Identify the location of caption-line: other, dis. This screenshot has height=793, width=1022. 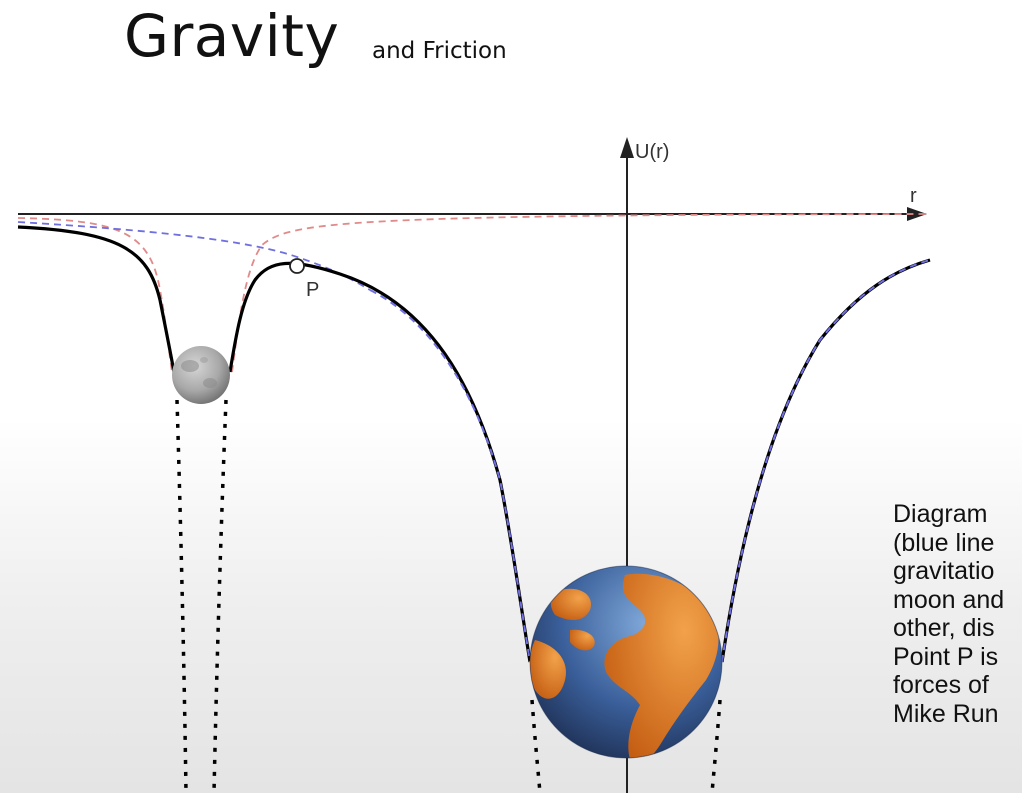
(944, 628).